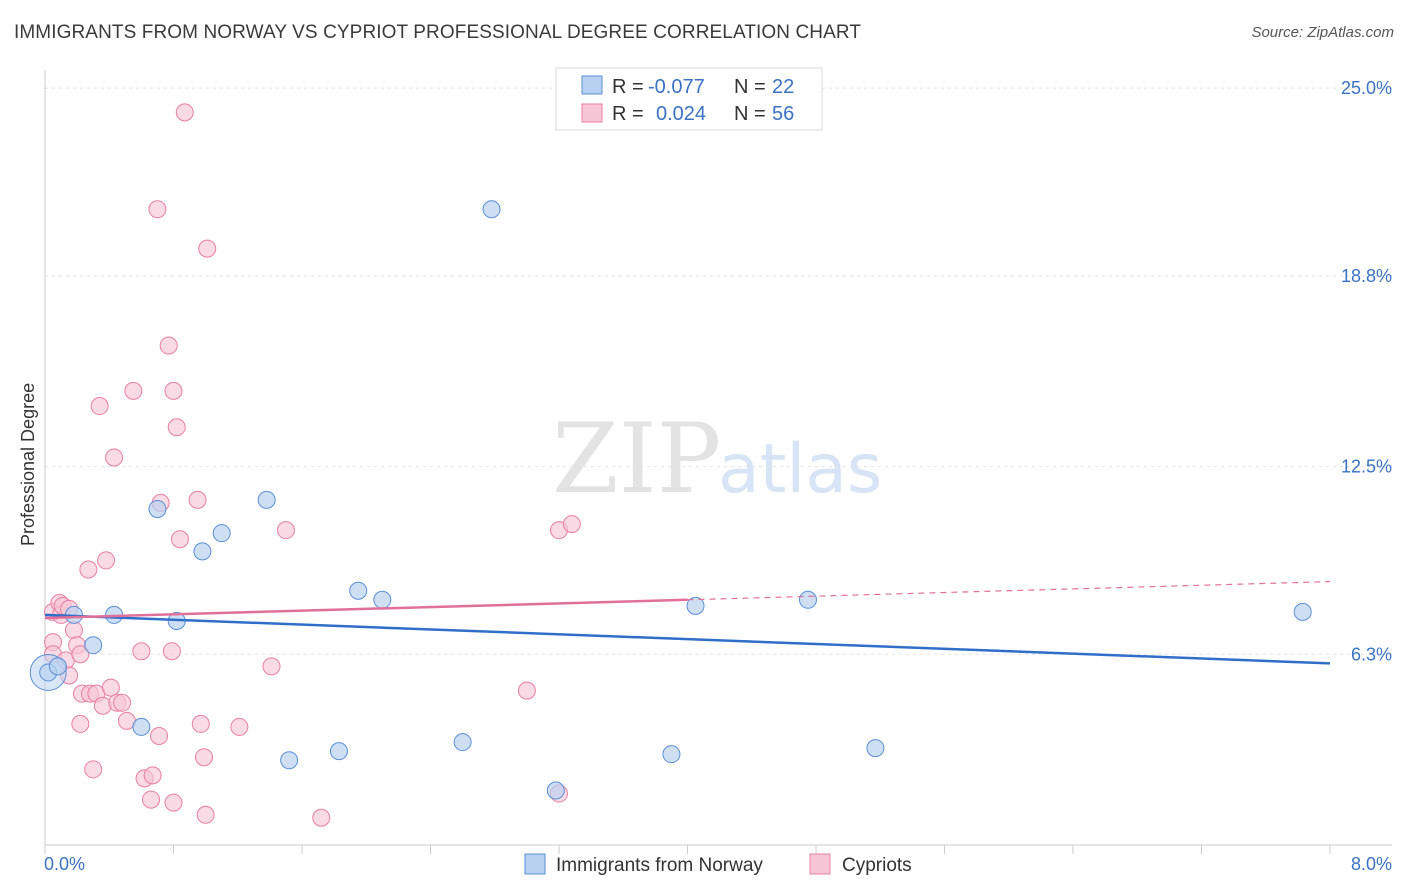  What do you see at coordinates (64, 864) in the screenshot?
I see `x-tick-label-min: 0.0%` at bounding box center [64, 864].